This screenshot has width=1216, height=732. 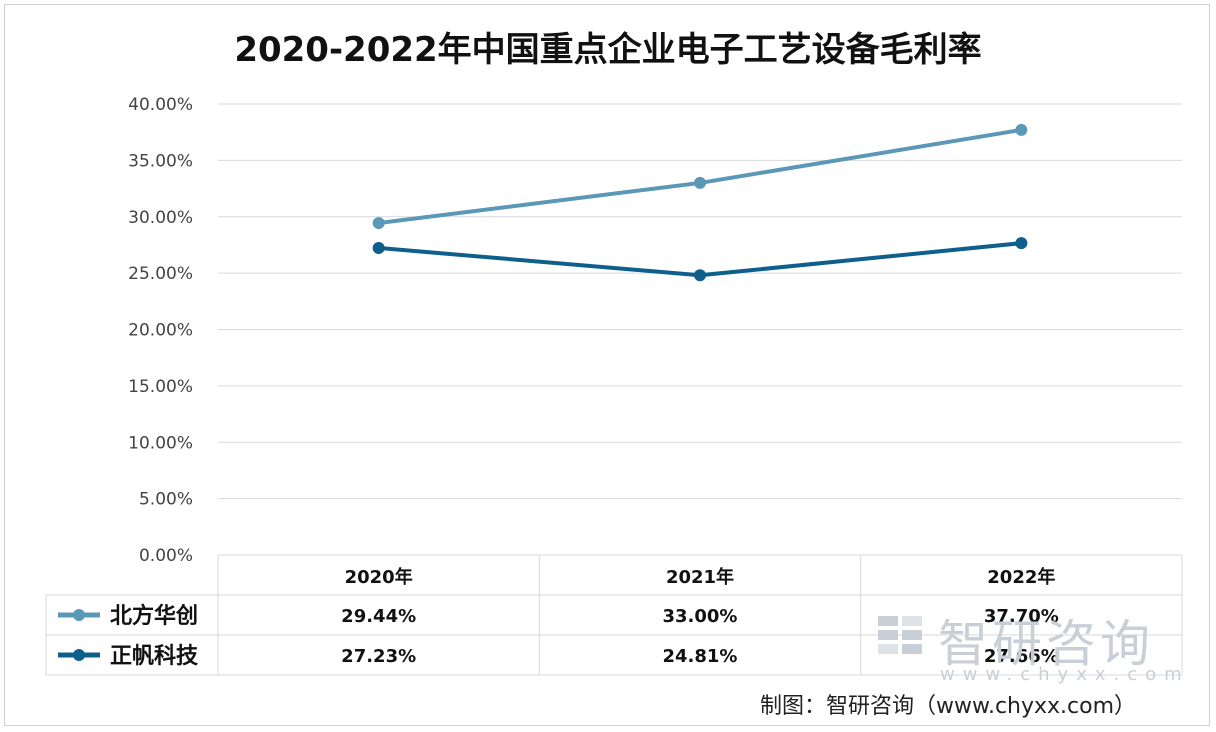 I want to click on y-tick-label: 35.00%, so click(x=160, y=161).